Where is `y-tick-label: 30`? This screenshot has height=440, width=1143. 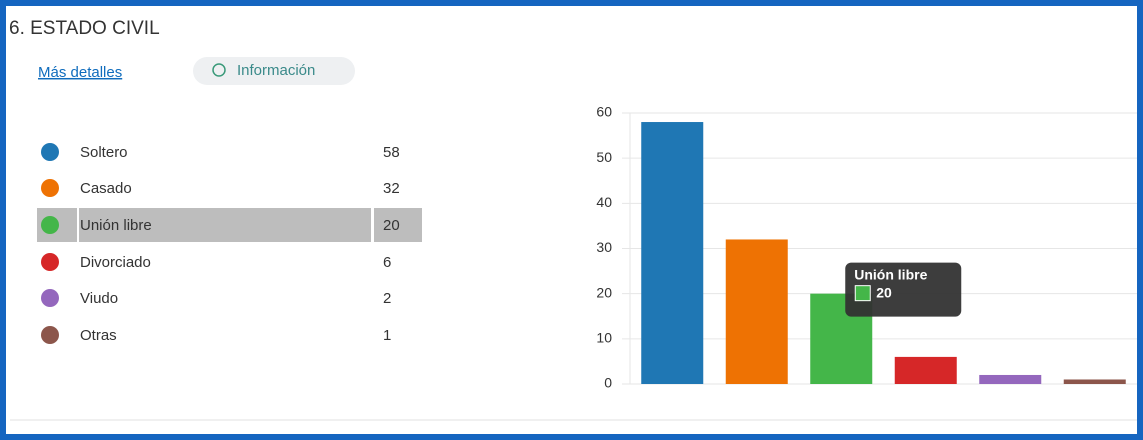
y-tick-label: 30 is located at coordinates (604, 247).